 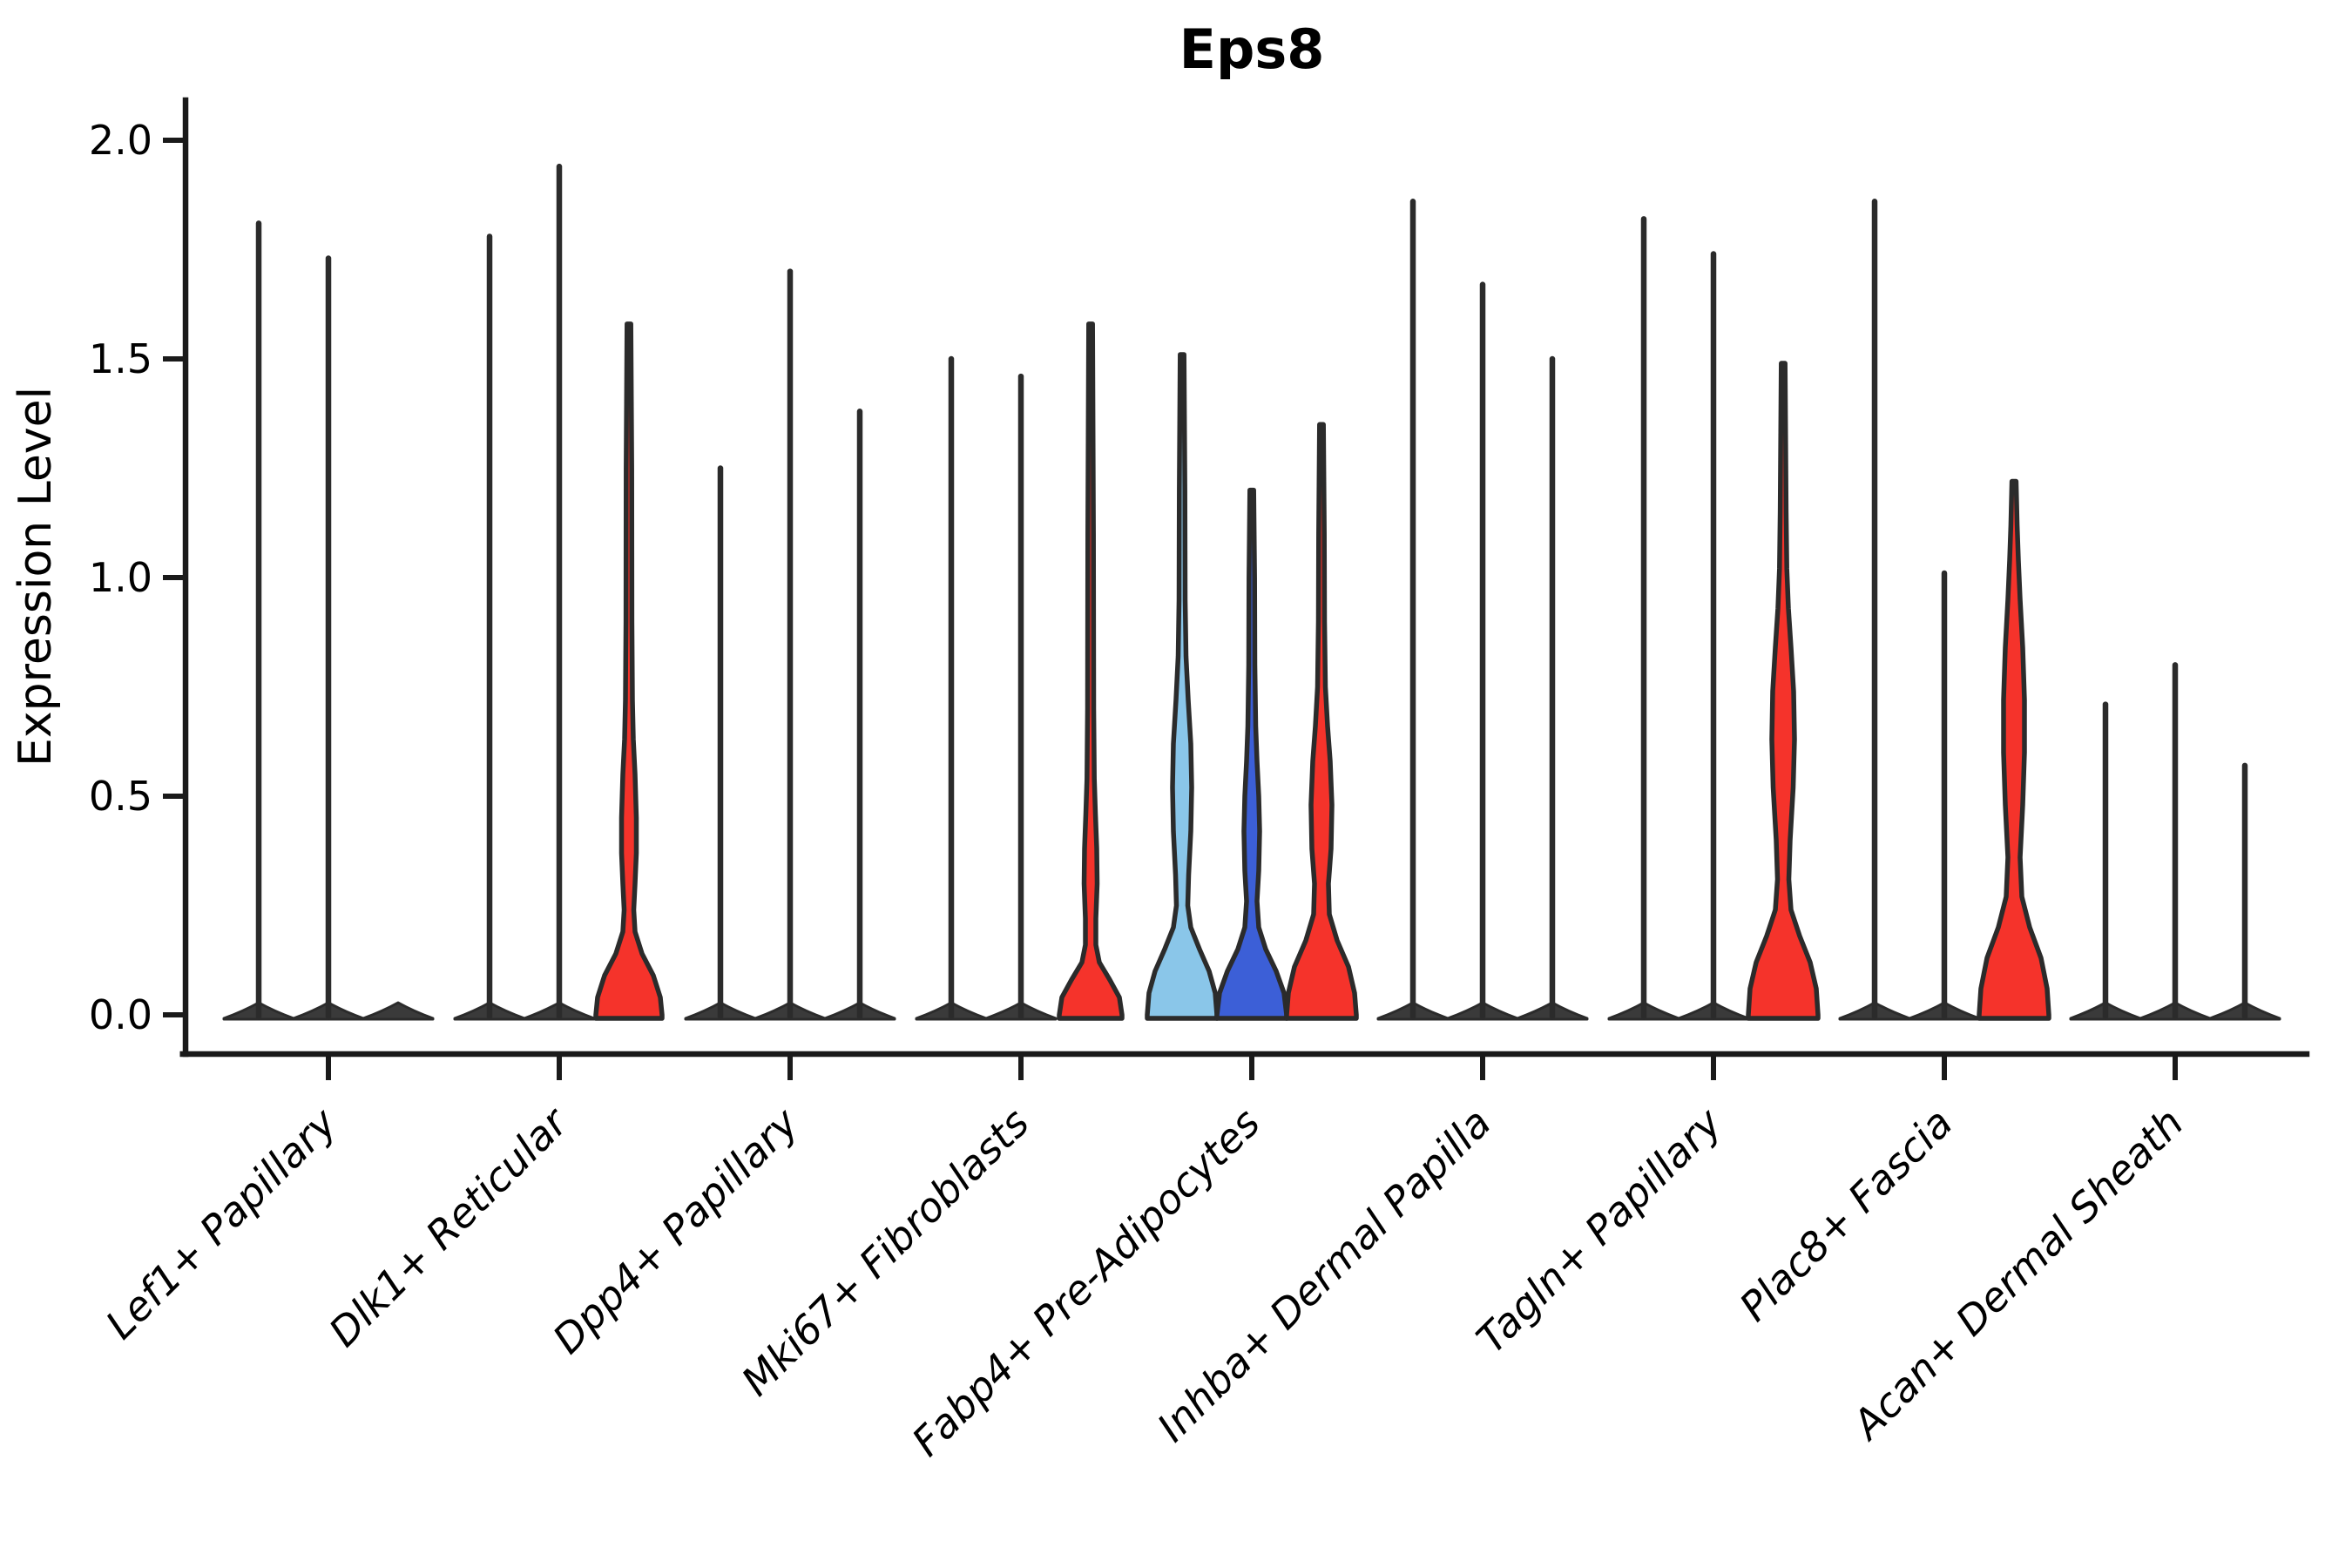 What do you see at coordinates (1252, 49) in the screenshot?
I see `chart-title: Eps8` at bounding box center [1252, 49].